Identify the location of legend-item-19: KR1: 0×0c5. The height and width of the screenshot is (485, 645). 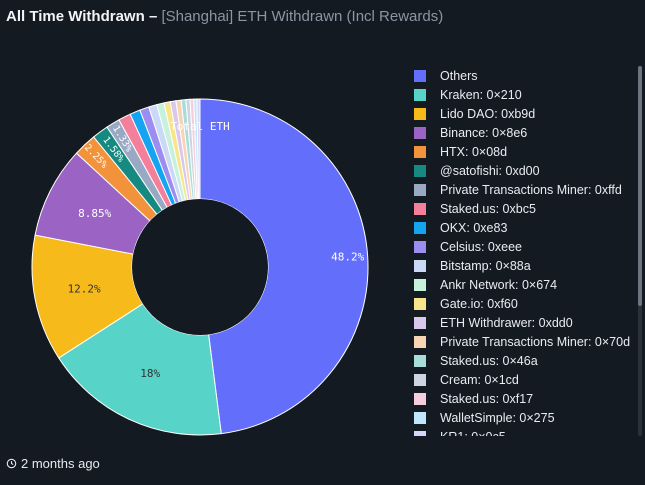
(527, 431).